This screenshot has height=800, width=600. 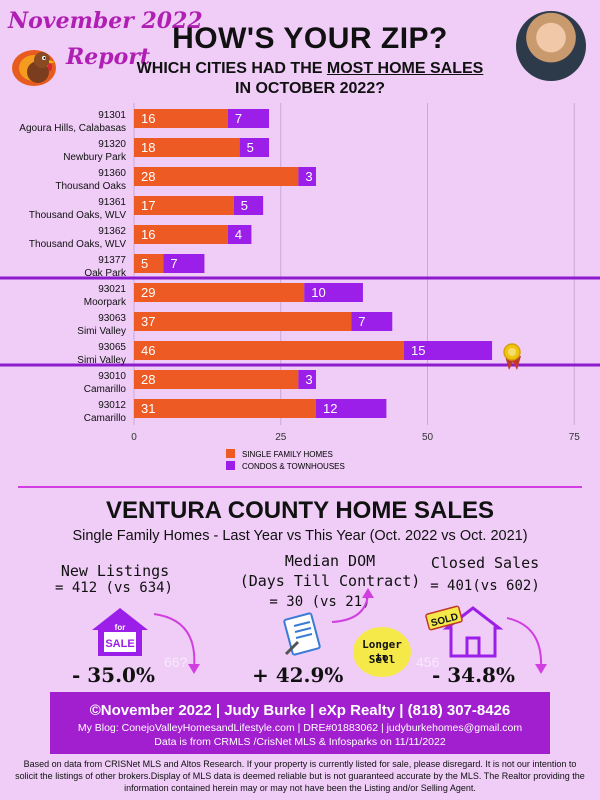 What do you see at coordinates (148, 292) in the screenshot?
I see `bar-value-label: 29` at bounding box center [148, 292].